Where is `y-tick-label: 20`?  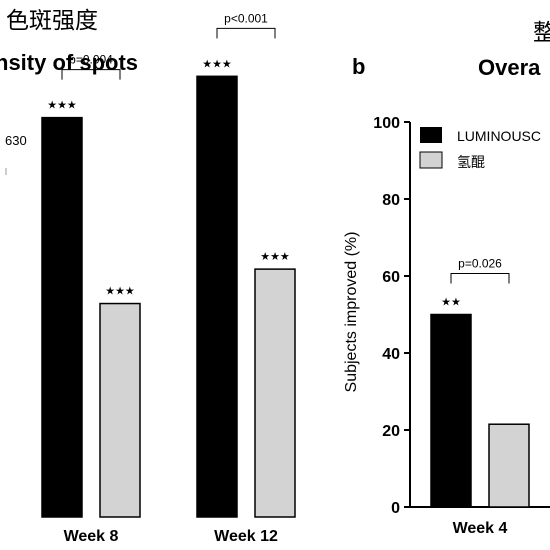
y-tick-label: 20 is located at coordinates (391, 431).